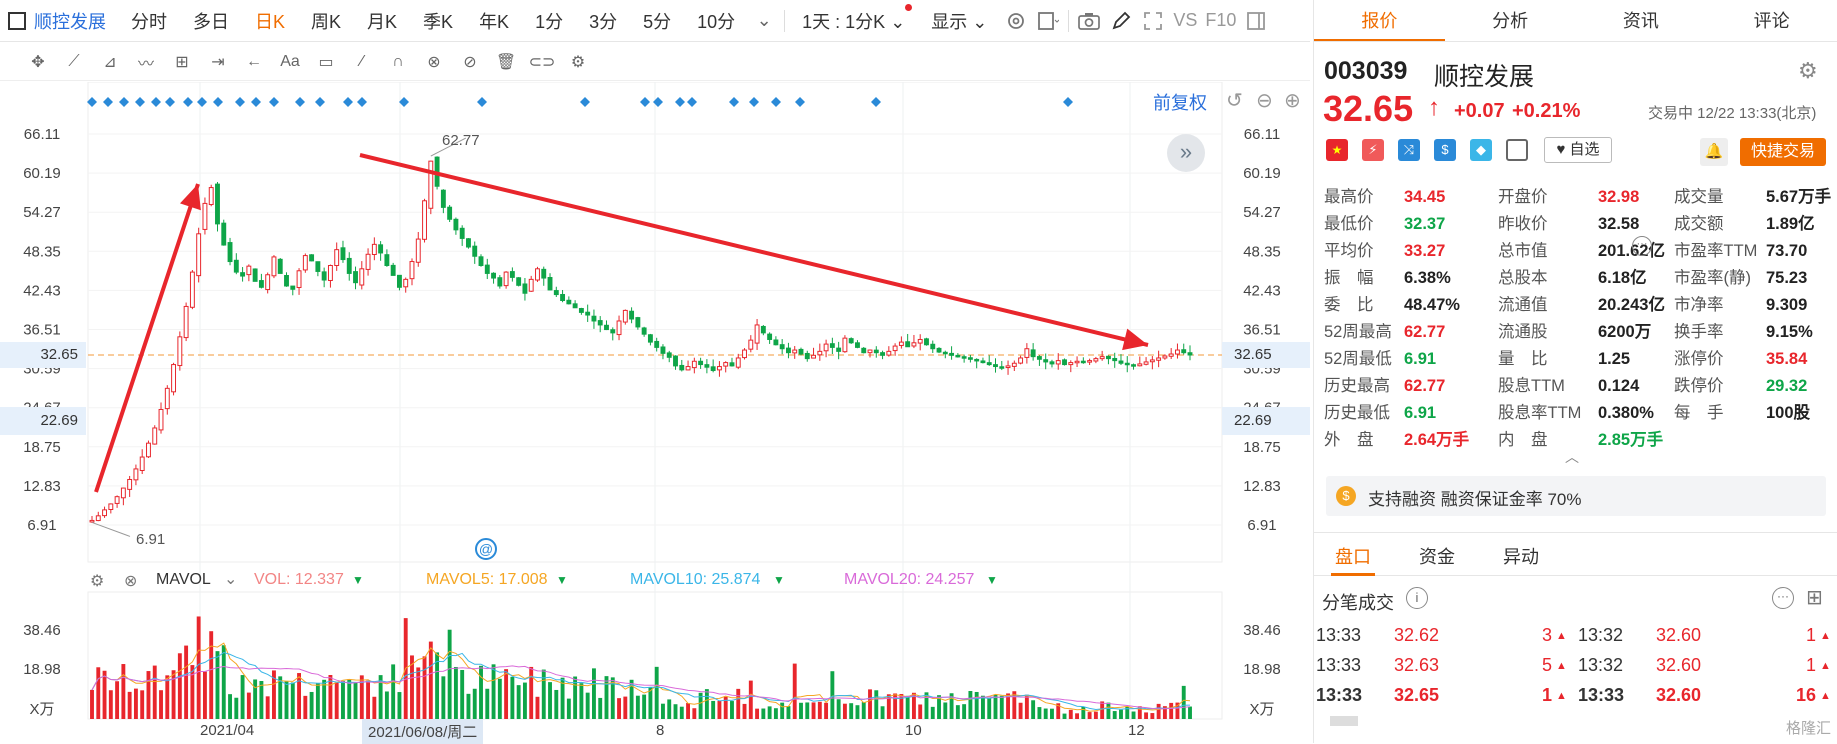 The width and height of the screenshot is (1837, 744). What do you see at coordinates (506, 62) in the screenshot?
I see `trash-icon: 🗑` at bounding box center [506, 62].